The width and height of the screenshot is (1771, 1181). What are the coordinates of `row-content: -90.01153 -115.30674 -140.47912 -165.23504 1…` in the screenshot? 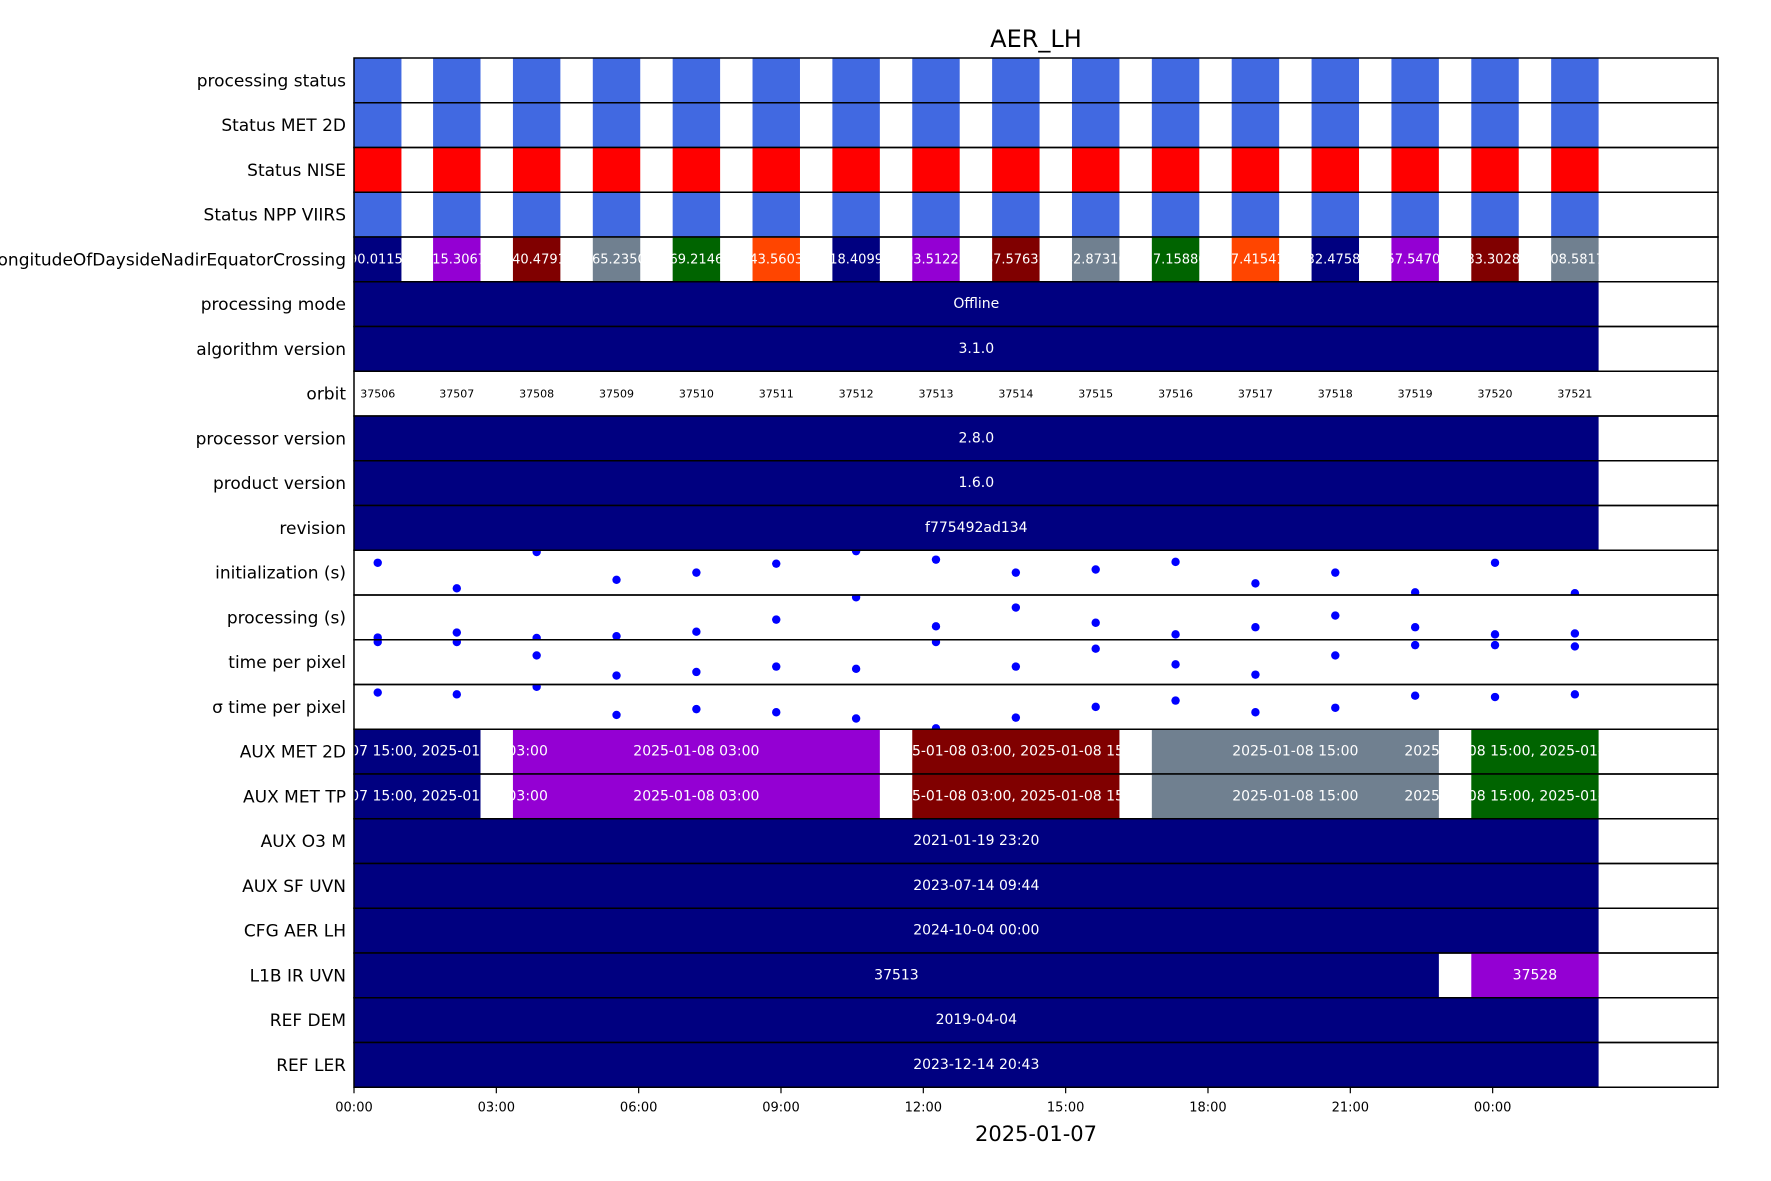 It's located at (983, 259).